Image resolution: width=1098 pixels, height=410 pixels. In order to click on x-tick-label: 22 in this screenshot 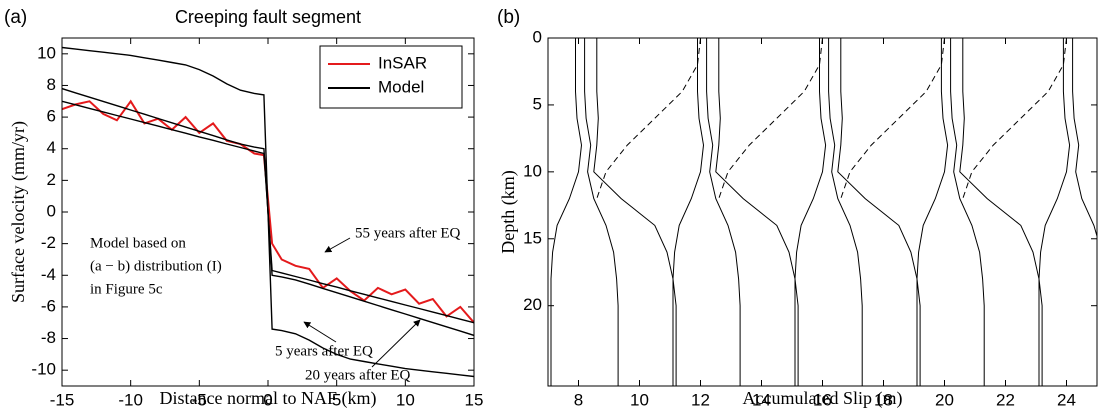, I will do `click(1005, 399)`.